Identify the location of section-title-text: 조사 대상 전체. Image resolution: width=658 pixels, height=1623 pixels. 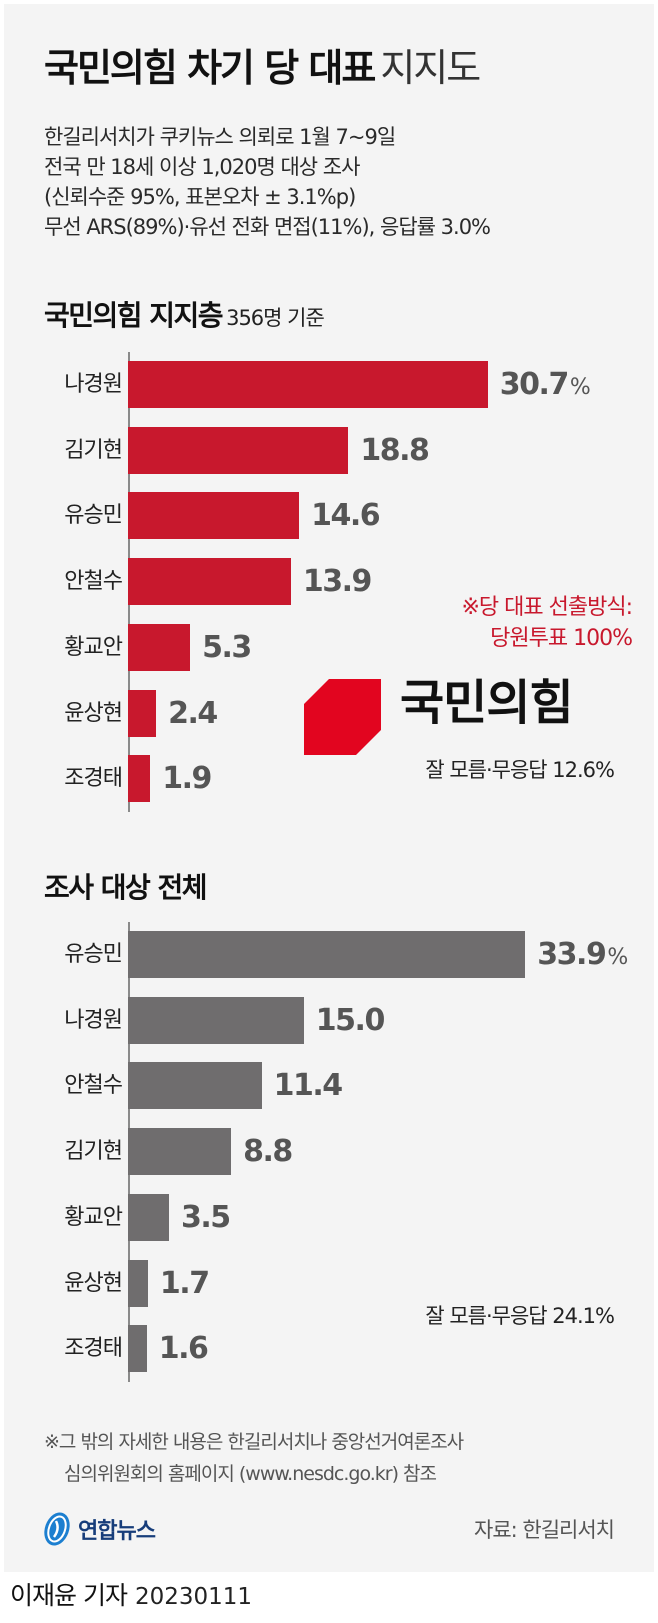
(126, 887).